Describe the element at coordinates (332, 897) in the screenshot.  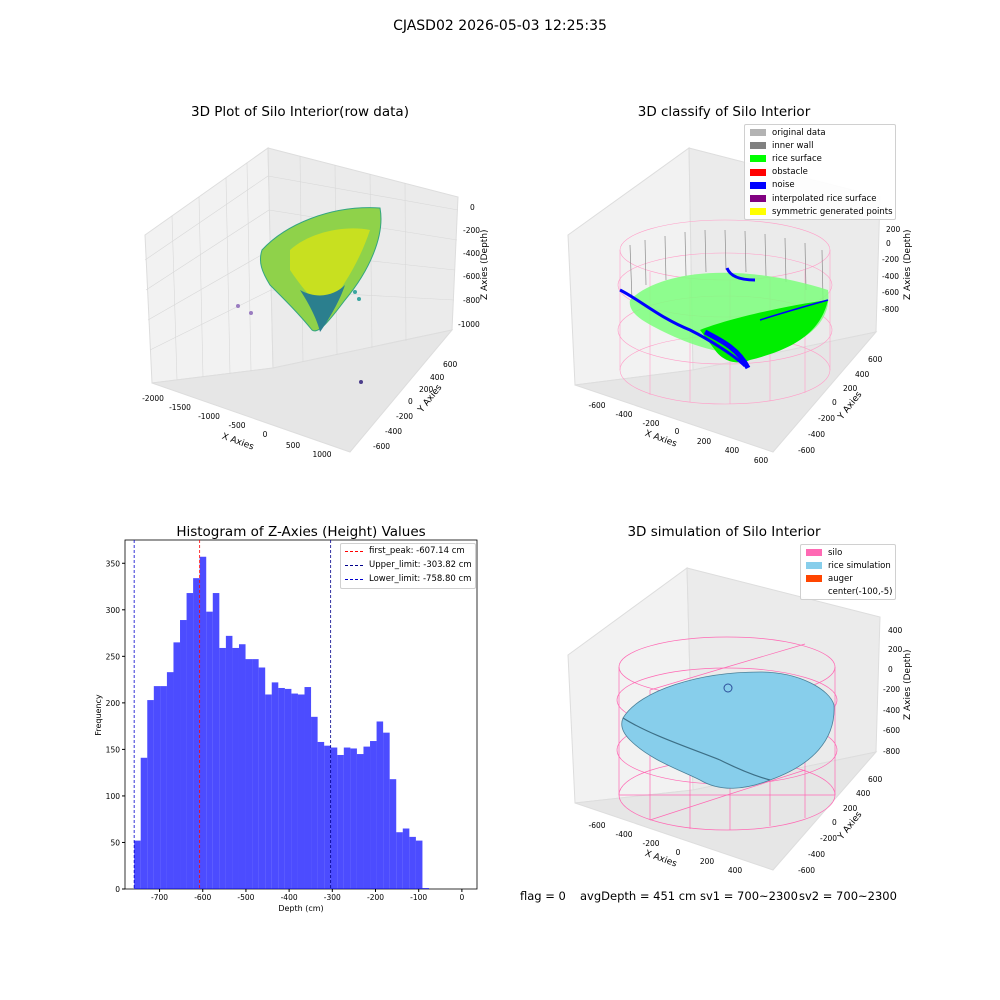
I see `histogram-x-tick-label: -300` at that location.